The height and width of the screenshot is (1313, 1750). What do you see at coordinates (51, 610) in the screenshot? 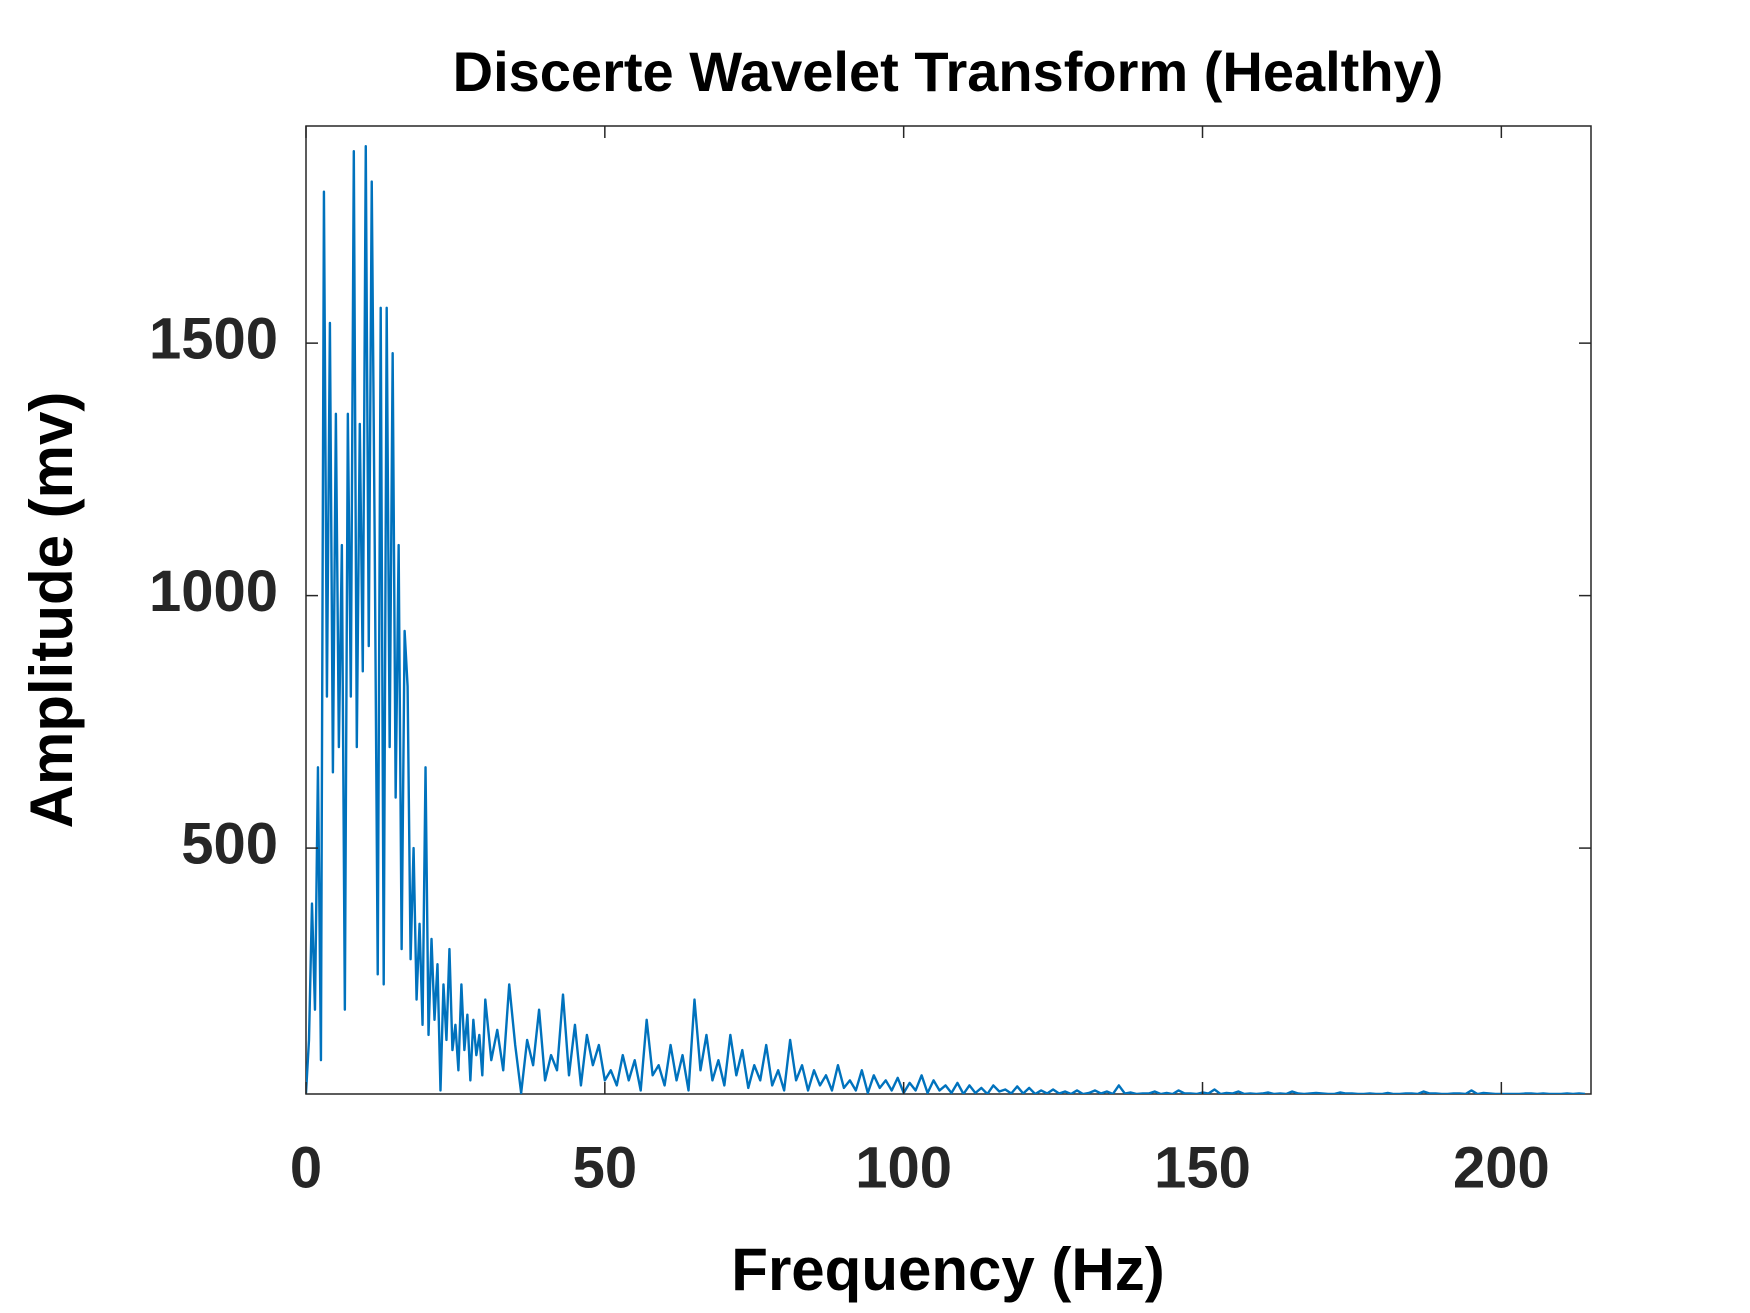
I see `y-axis-label: Amplitude (mv)` at bounding box center [51, 610].